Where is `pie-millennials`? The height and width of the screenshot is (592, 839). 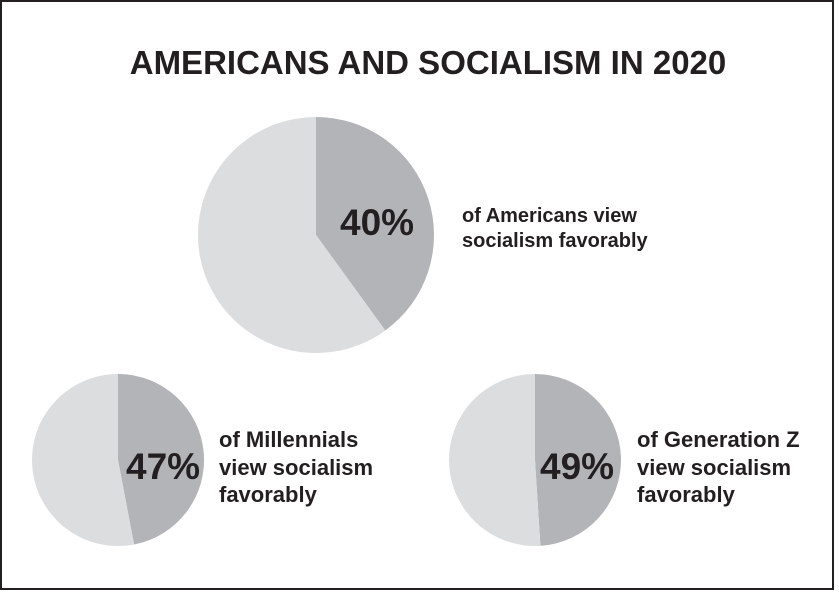
pie-millennials is located at coordinates (118, 460).